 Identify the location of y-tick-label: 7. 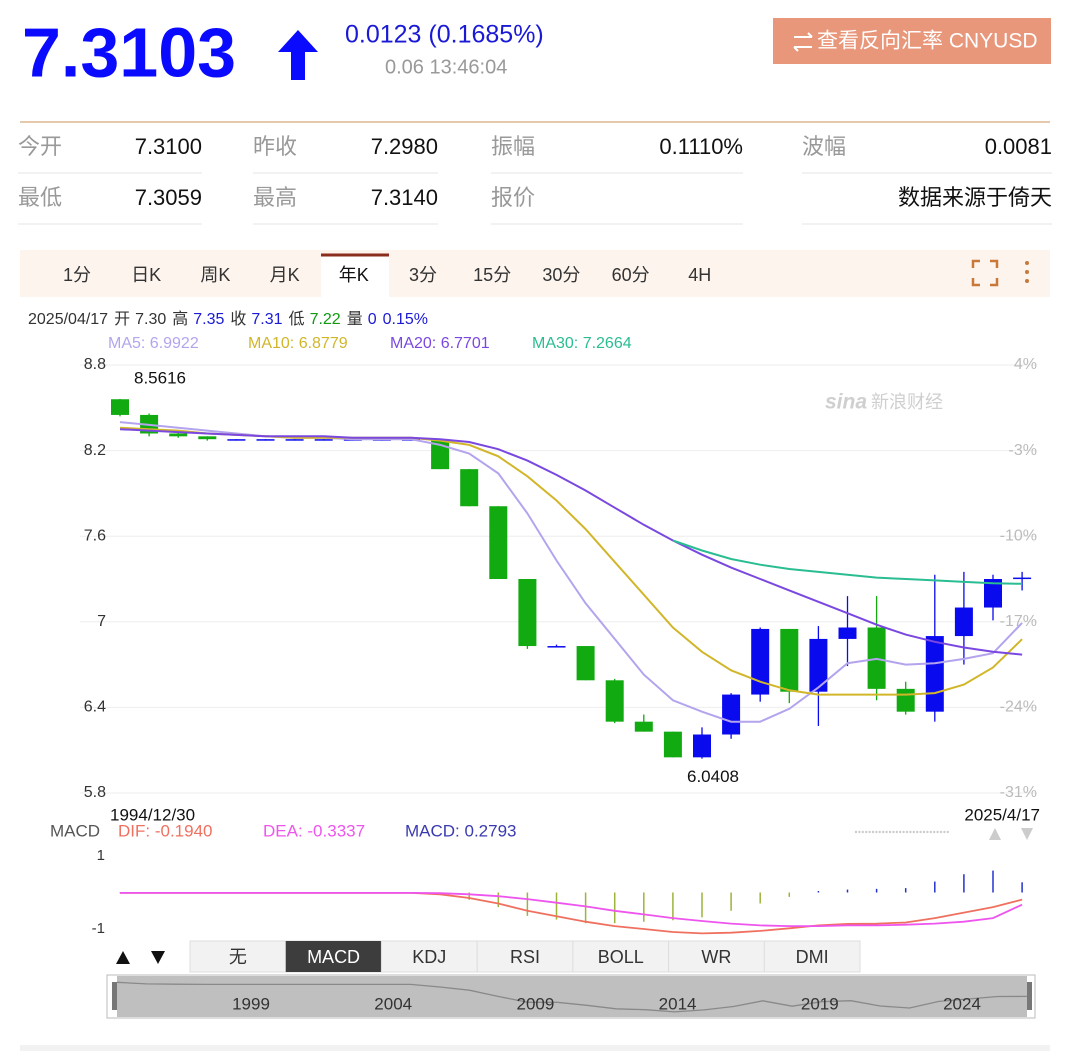
(101, 621).